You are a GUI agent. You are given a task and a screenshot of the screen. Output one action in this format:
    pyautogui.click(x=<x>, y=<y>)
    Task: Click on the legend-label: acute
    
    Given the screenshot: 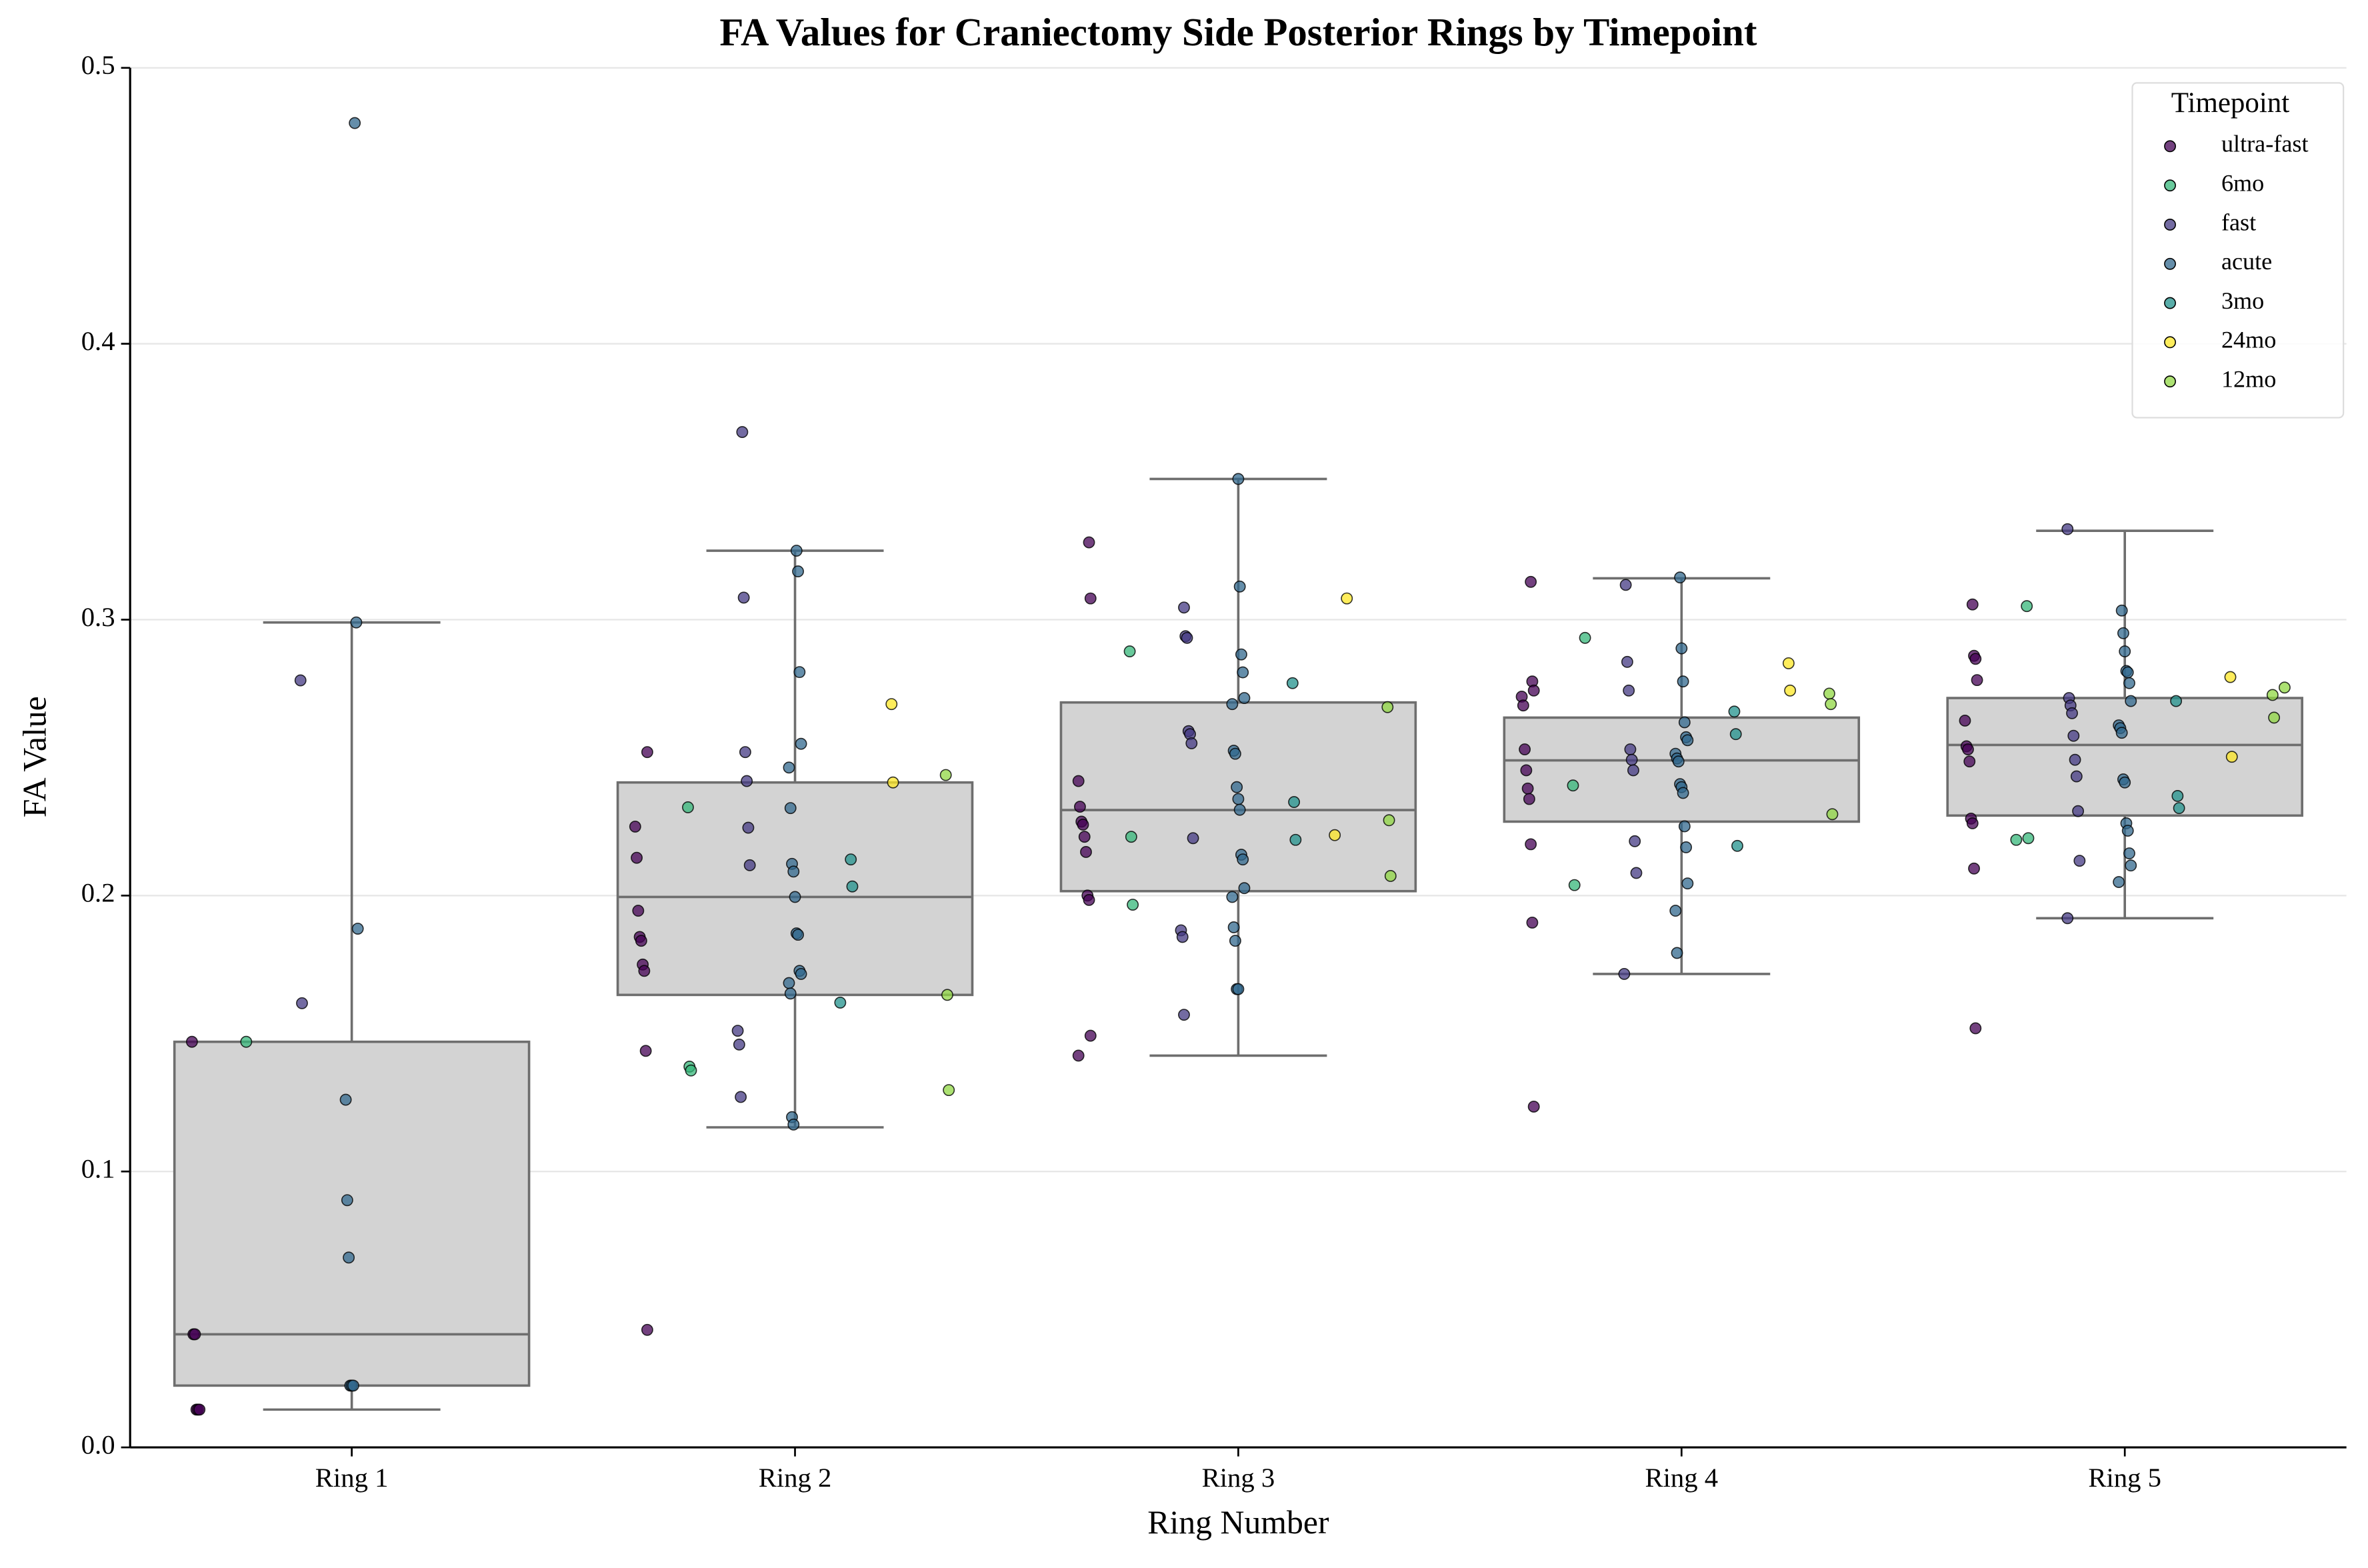 What is the action you would take?
    pyautogui.click(x=2246, y=261)
    